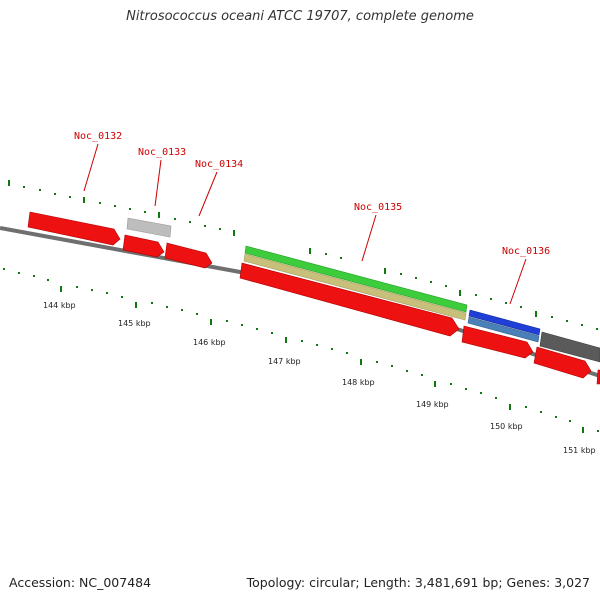  Describe the element at coordinates (209, 342) in the screenshot. I see `kbp-label: 146 kbp` at that location.